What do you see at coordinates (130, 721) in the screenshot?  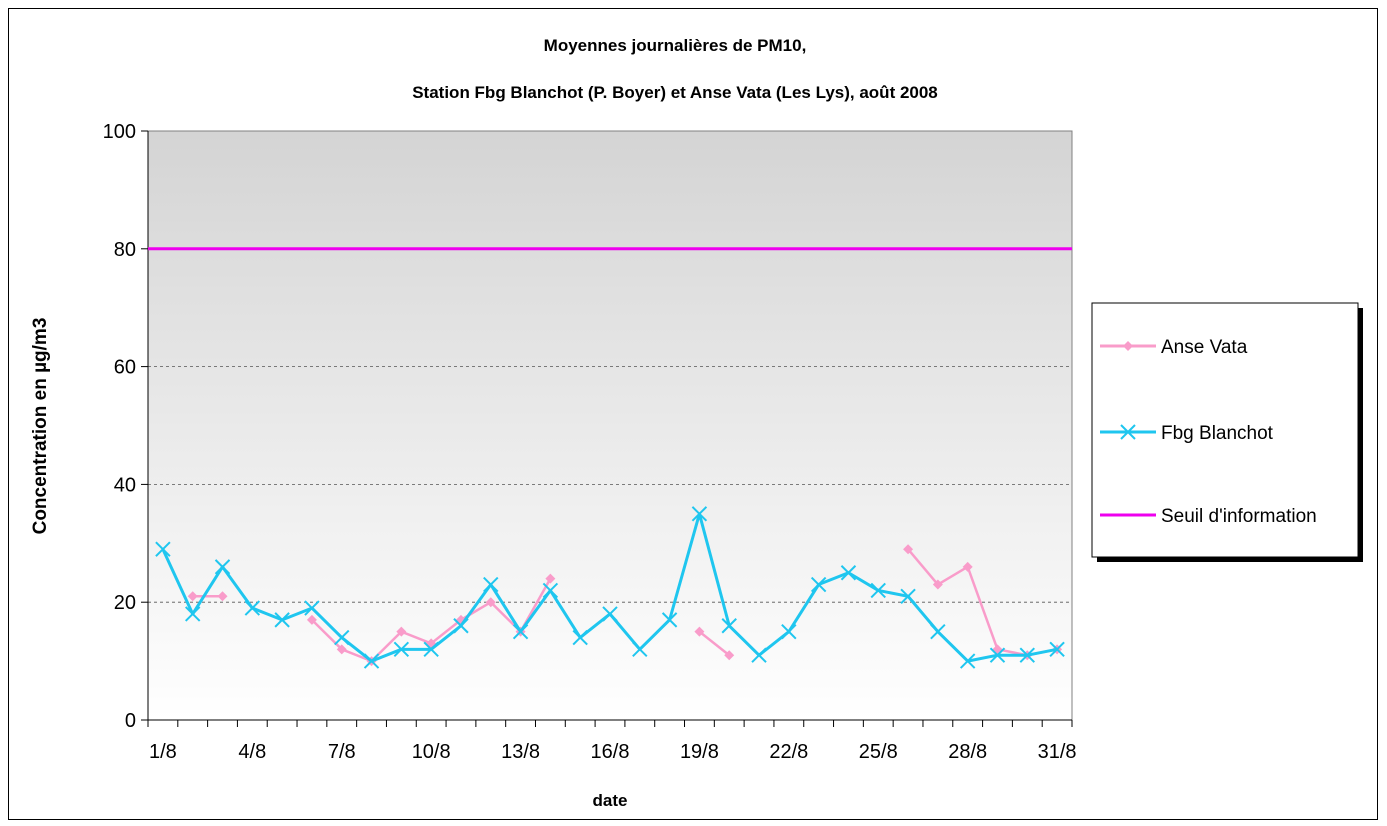 I see `y-tick-label: 0` at bounding box center [130, 721].